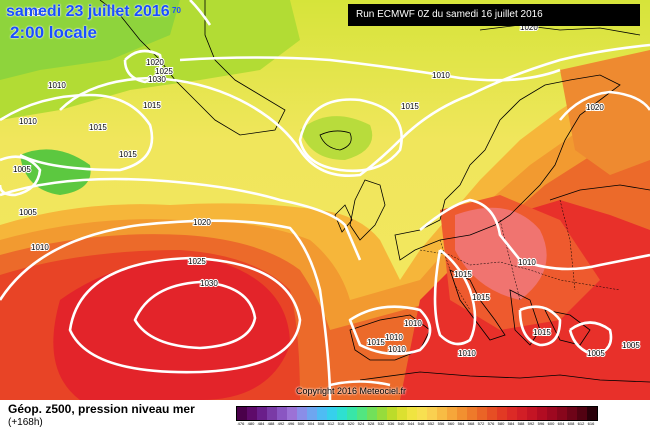  Describe the element at coordinates (461, 423) in the screenshot. I see `colorbar-tick-label: 564` at that location.